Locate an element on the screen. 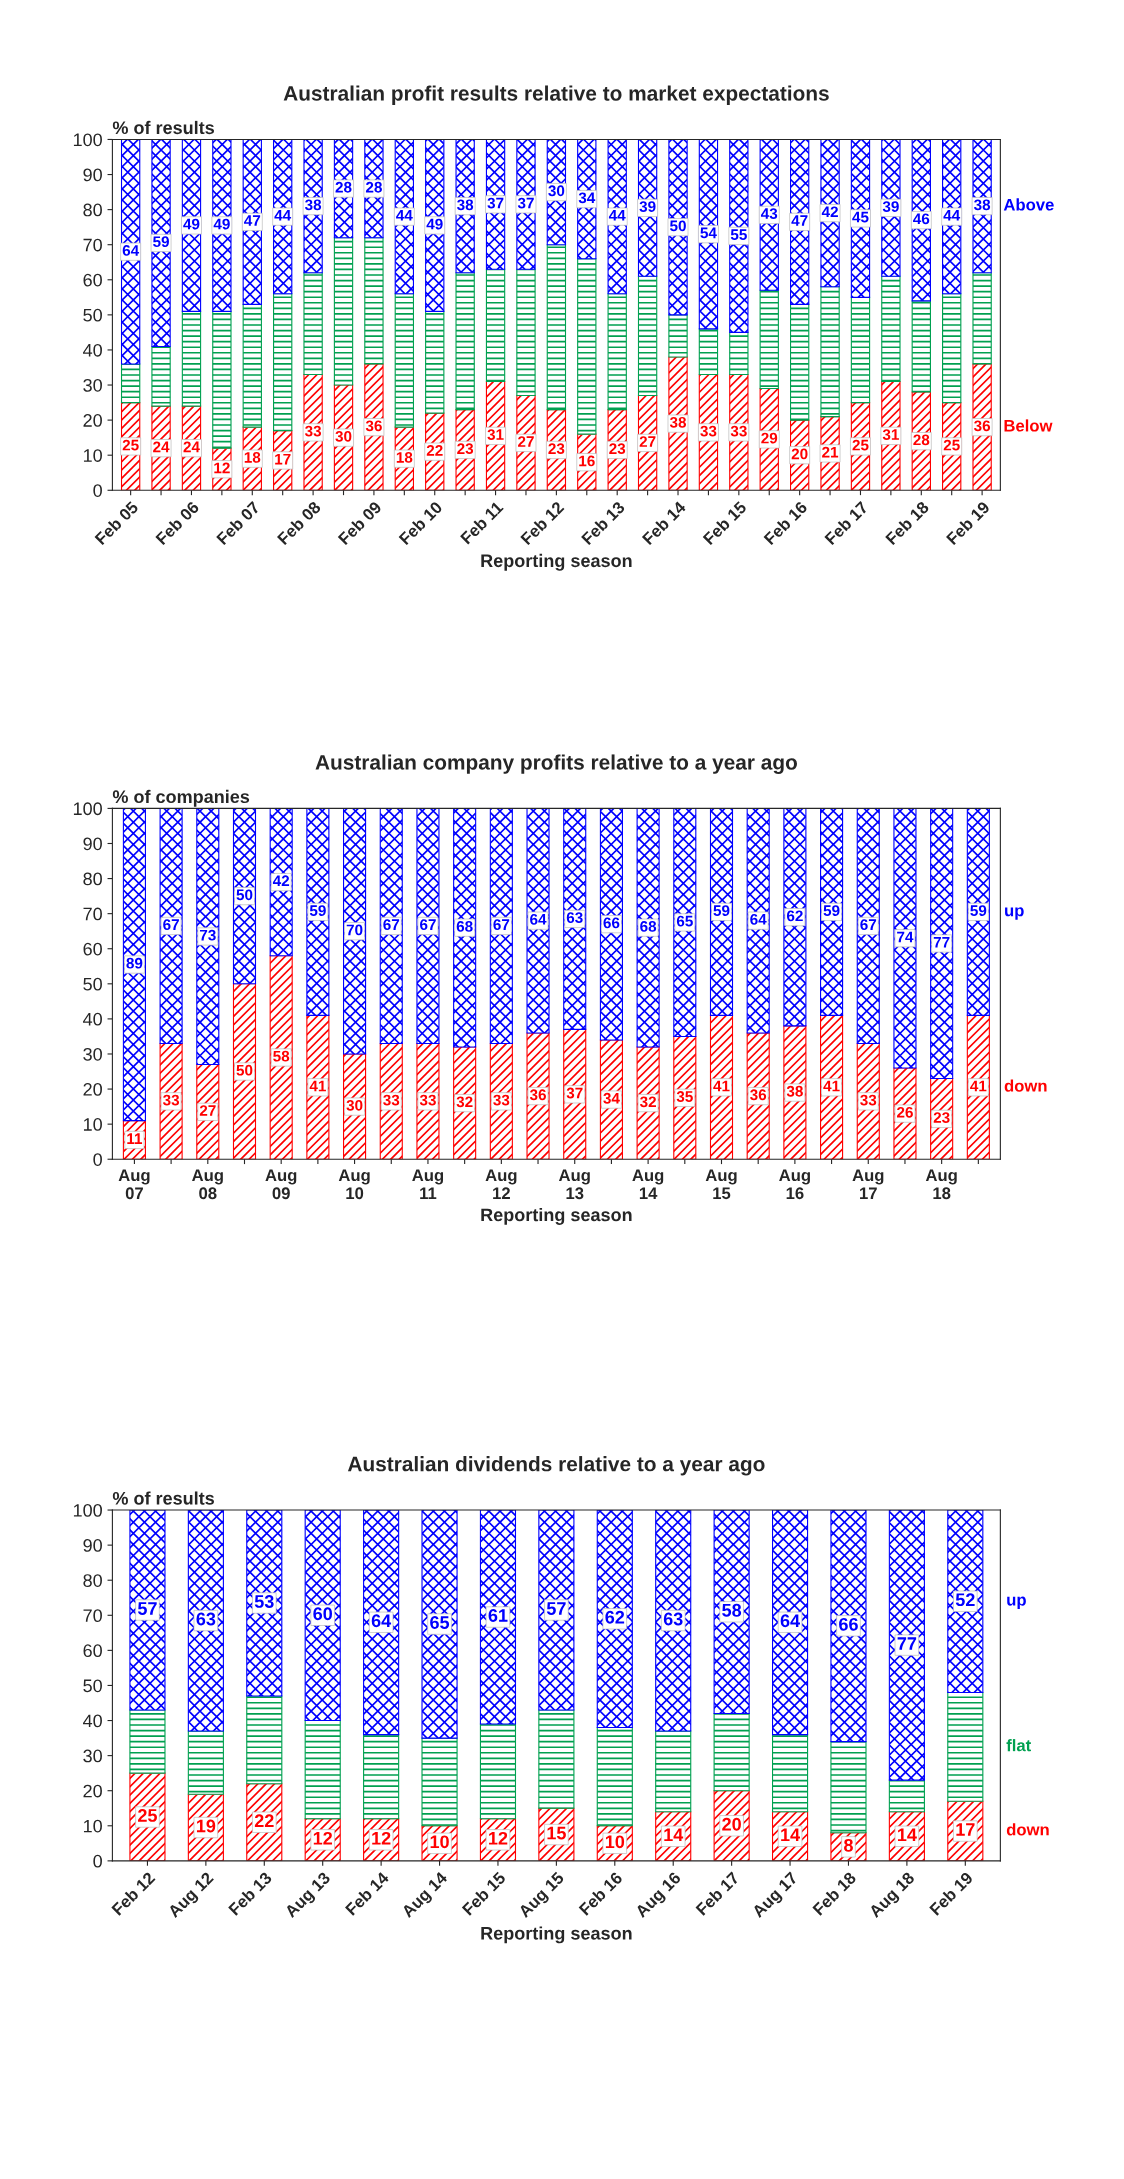 This screenshot has height=2179, width=1124. data-label: 63 is located at coordinates (206, 1619).